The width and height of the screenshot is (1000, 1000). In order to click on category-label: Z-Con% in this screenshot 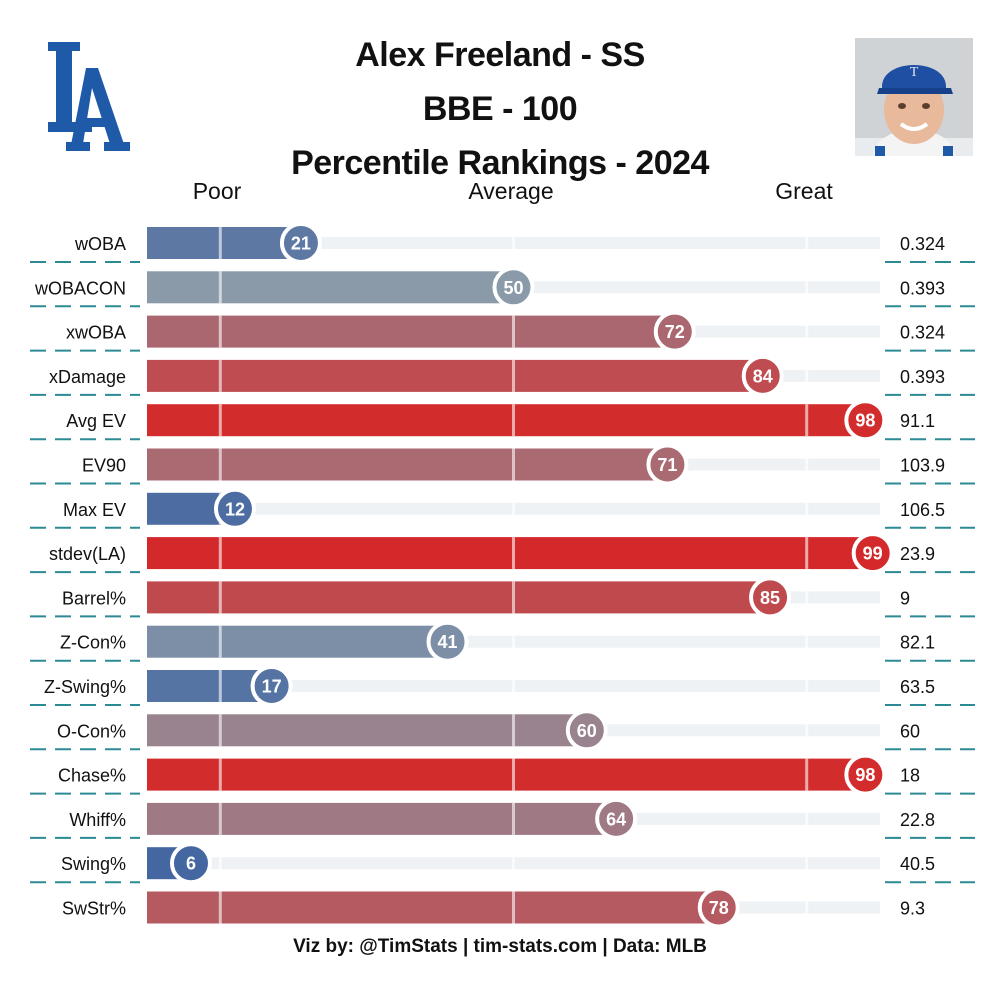, I will do `click(93, 643)`.